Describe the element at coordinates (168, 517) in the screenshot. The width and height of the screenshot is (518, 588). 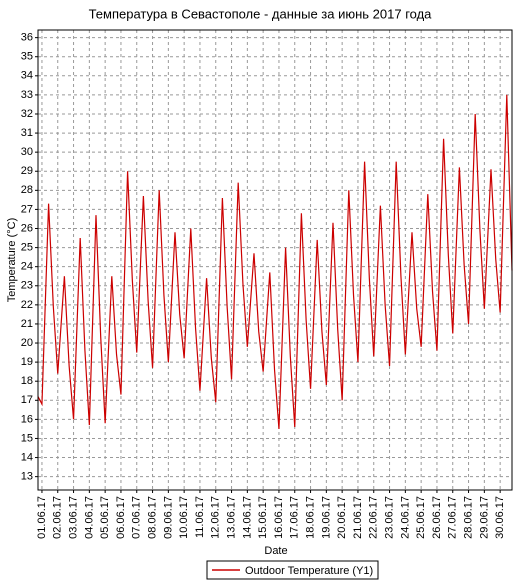
I see `x-tick-label: 09.06.17` at that location.